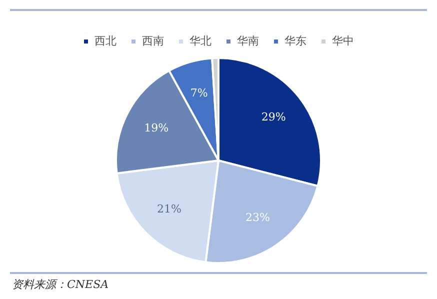 This screenshot has height=299, width=437. I want to click on text: 资料来源：CNESA, so click(60, 284).